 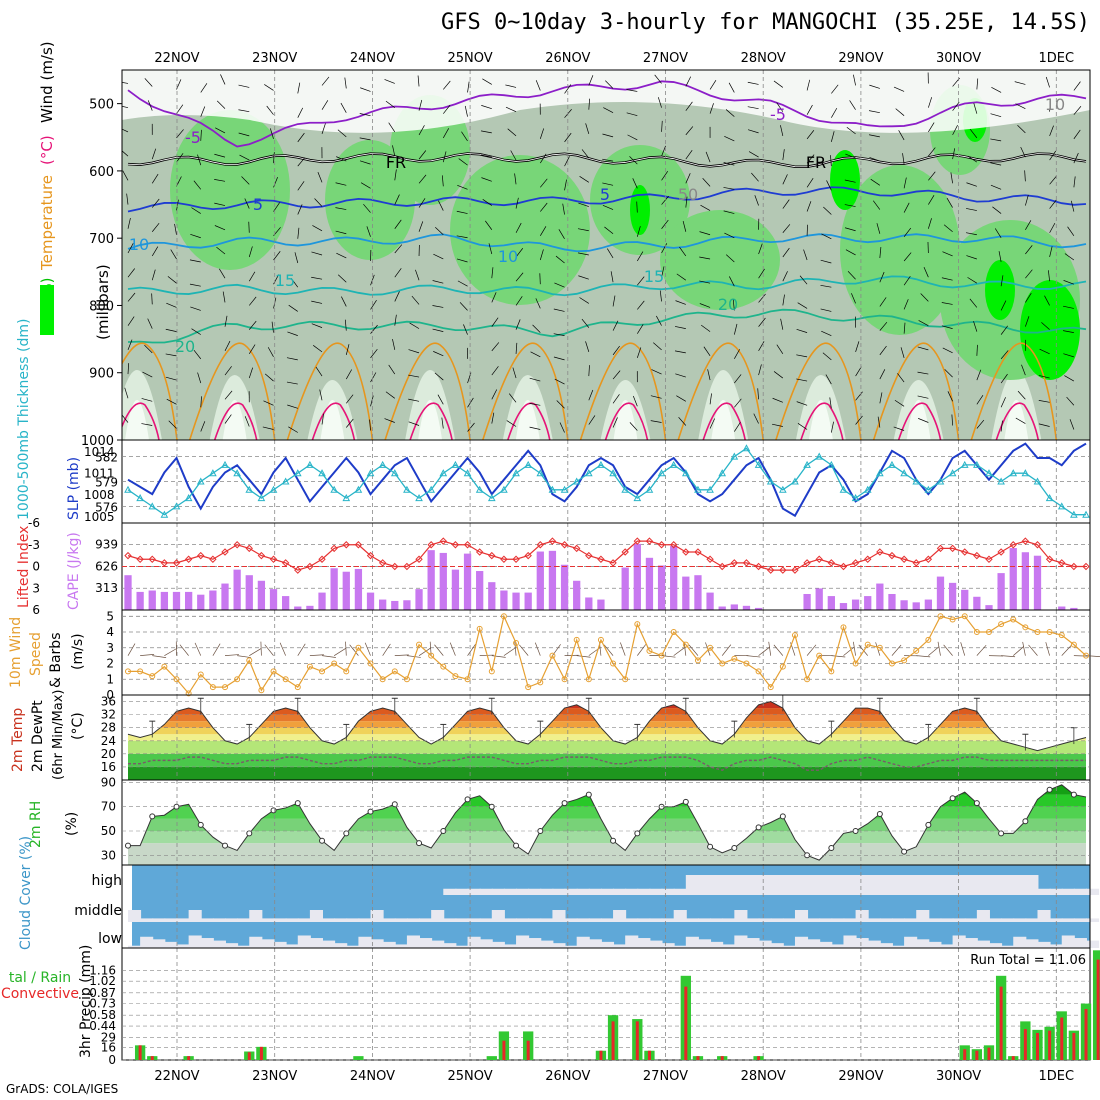 I want to click on precip-total-bar, so click(x=1096, y=1005).